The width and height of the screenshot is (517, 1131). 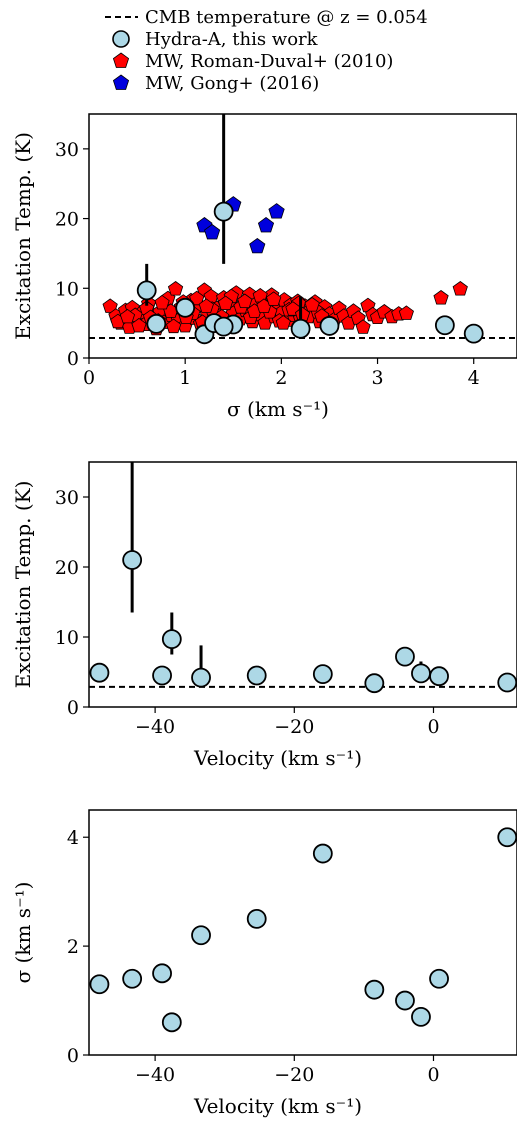 What do you see at coordinates (73, 947) in the screenshot?
I see `y-tick-label: 2` at bounding box center [73, 947].